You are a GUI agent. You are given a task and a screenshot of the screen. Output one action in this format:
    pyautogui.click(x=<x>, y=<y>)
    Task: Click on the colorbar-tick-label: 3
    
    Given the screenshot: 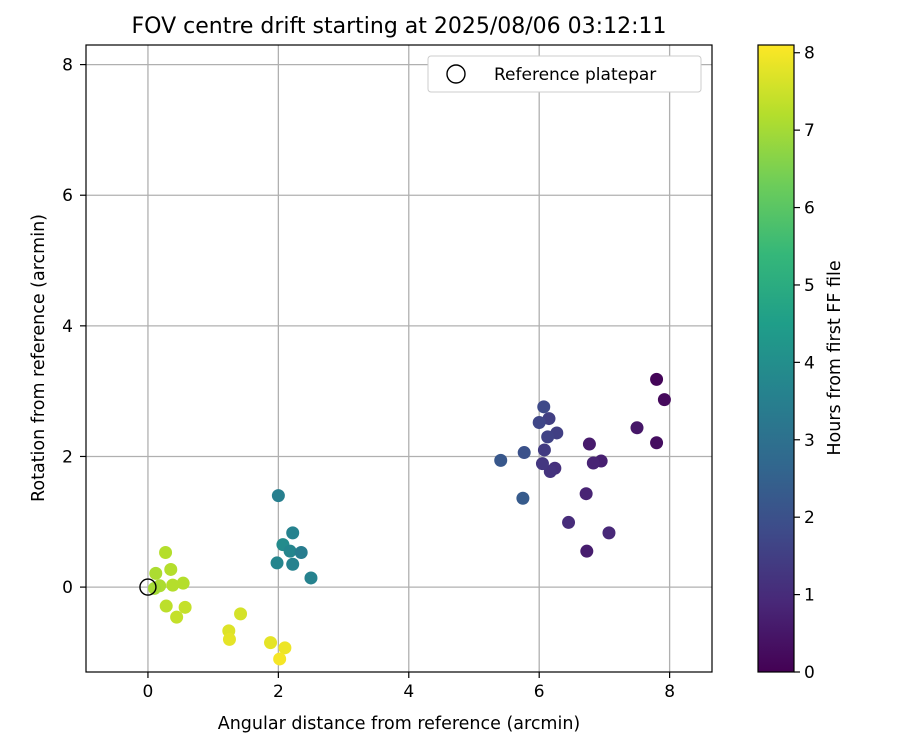 What is the action you would take?
    pyautogui.click(x=809, y=441)
    